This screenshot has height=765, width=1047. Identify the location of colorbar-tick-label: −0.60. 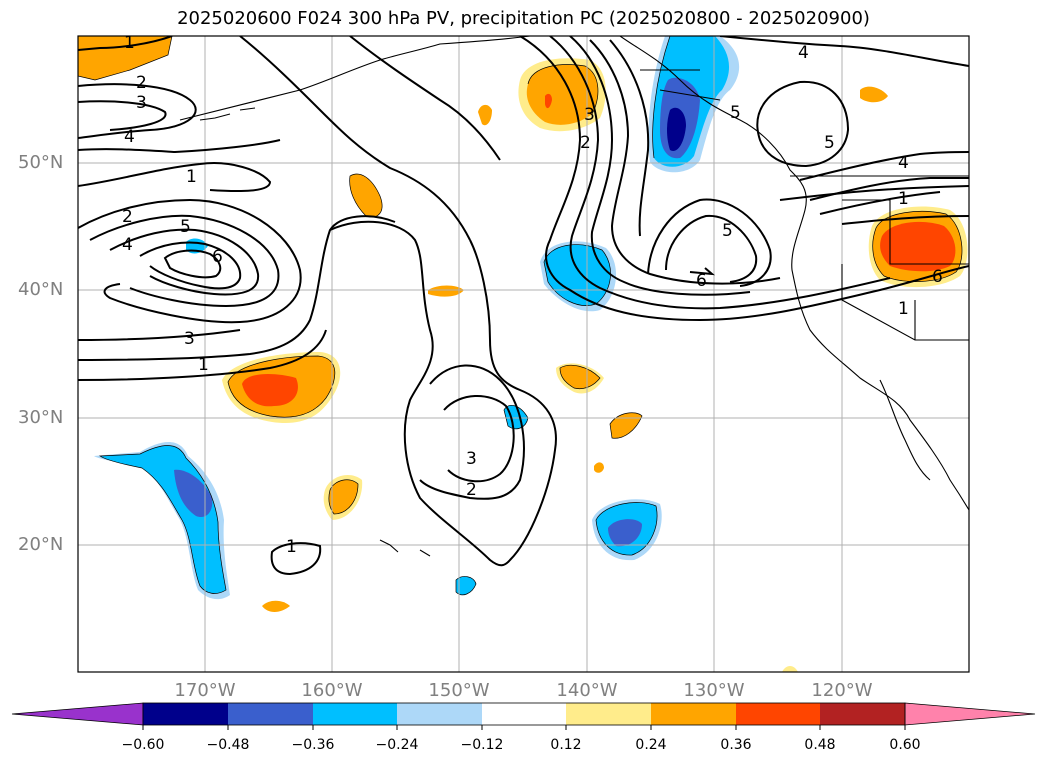
(143, 745).